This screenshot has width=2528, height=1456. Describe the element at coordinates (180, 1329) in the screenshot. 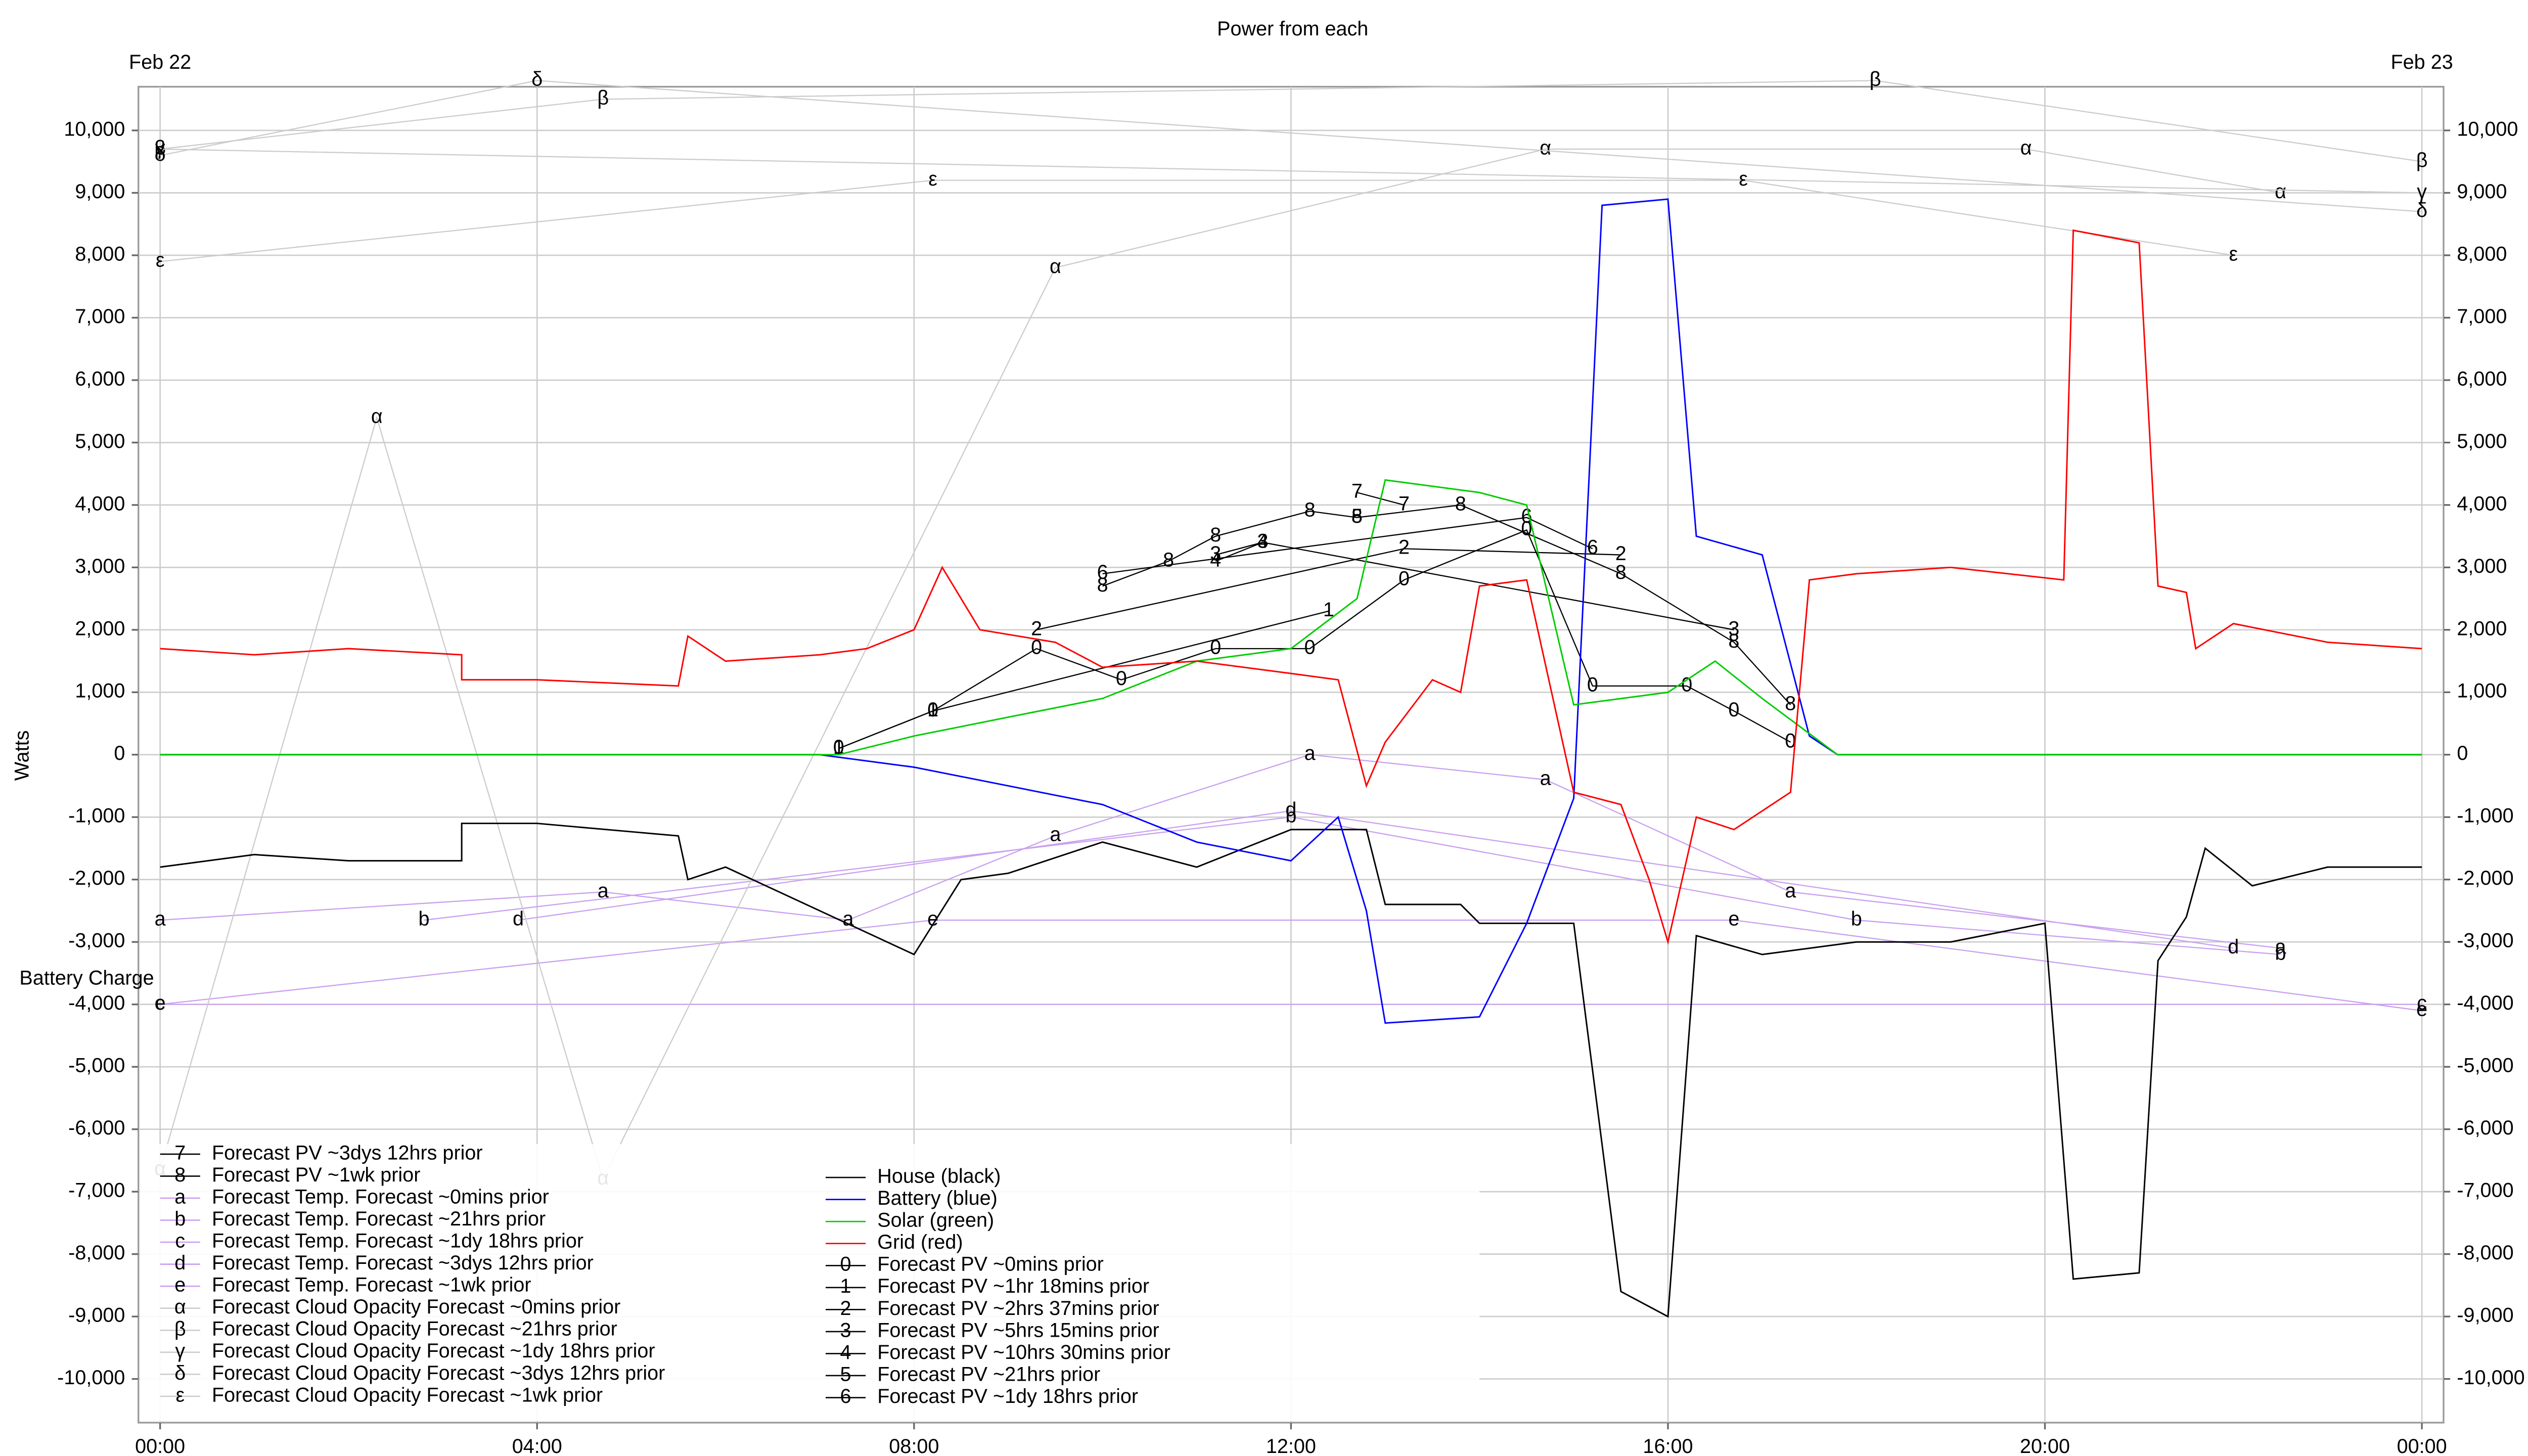

I see `legend-marker: β` at that location.